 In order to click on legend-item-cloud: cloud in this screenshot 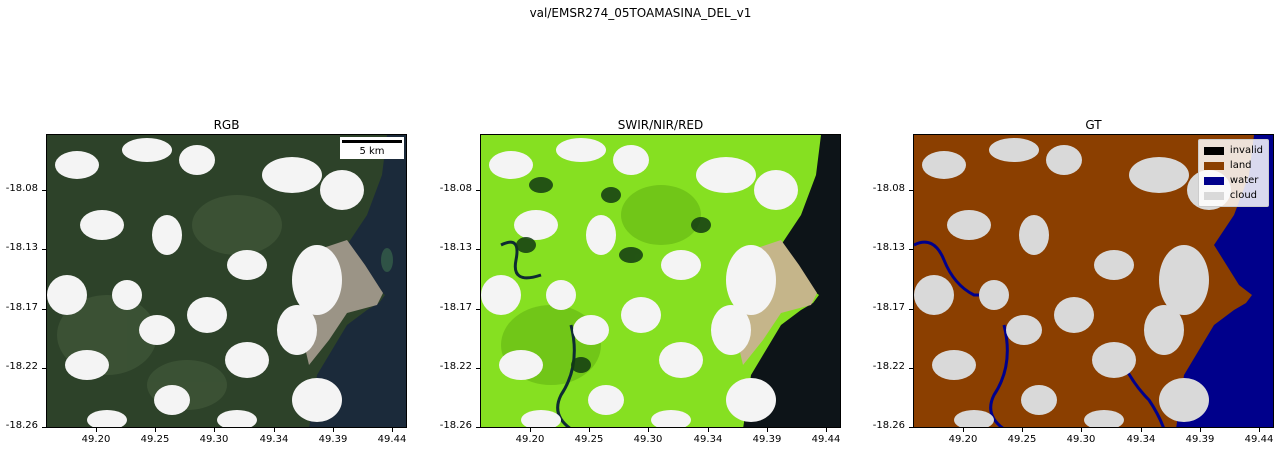, I will do `click(1233, 195)`.